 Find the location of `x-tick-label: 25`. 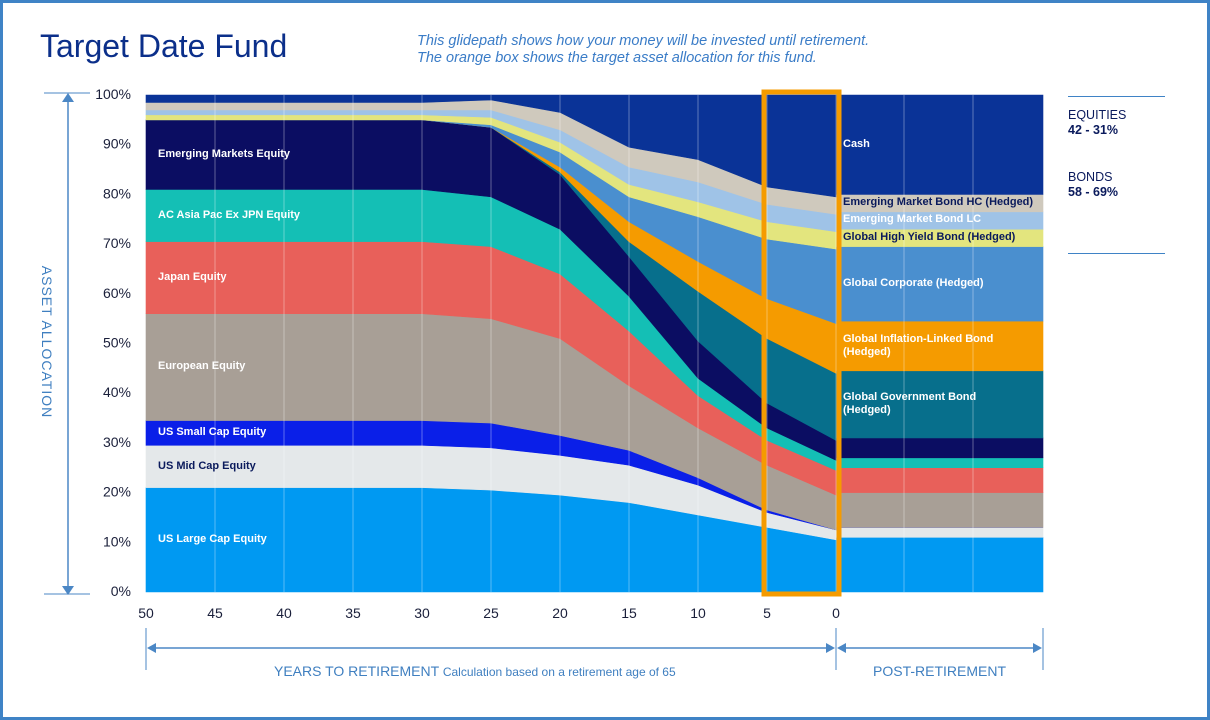

x-tick-label: 25 is located at coordinates (491, 613).